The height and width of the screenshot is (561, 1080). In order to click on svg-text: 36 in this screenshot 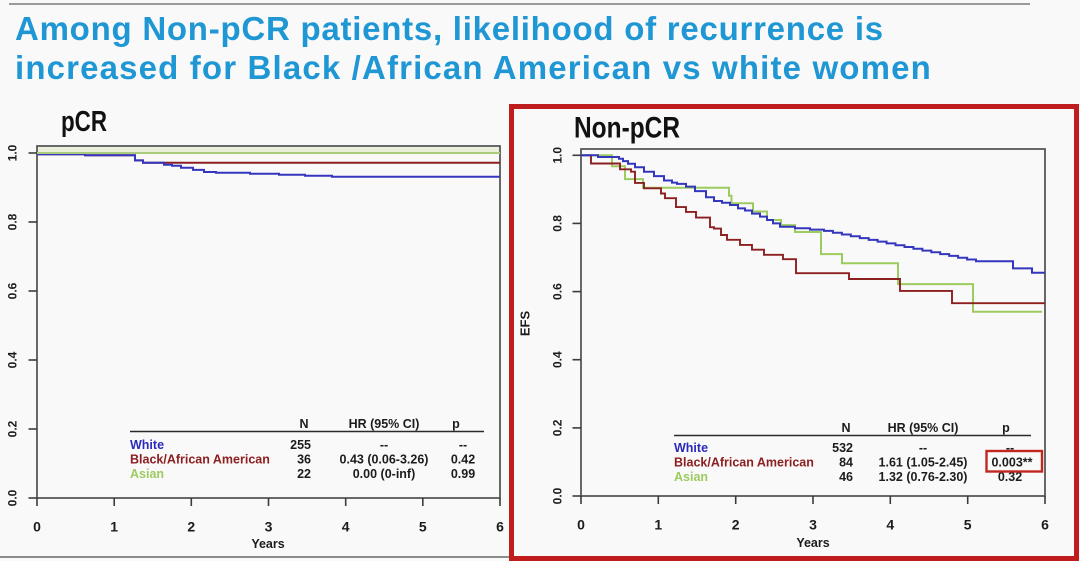, I will do `click(304, 460)`.